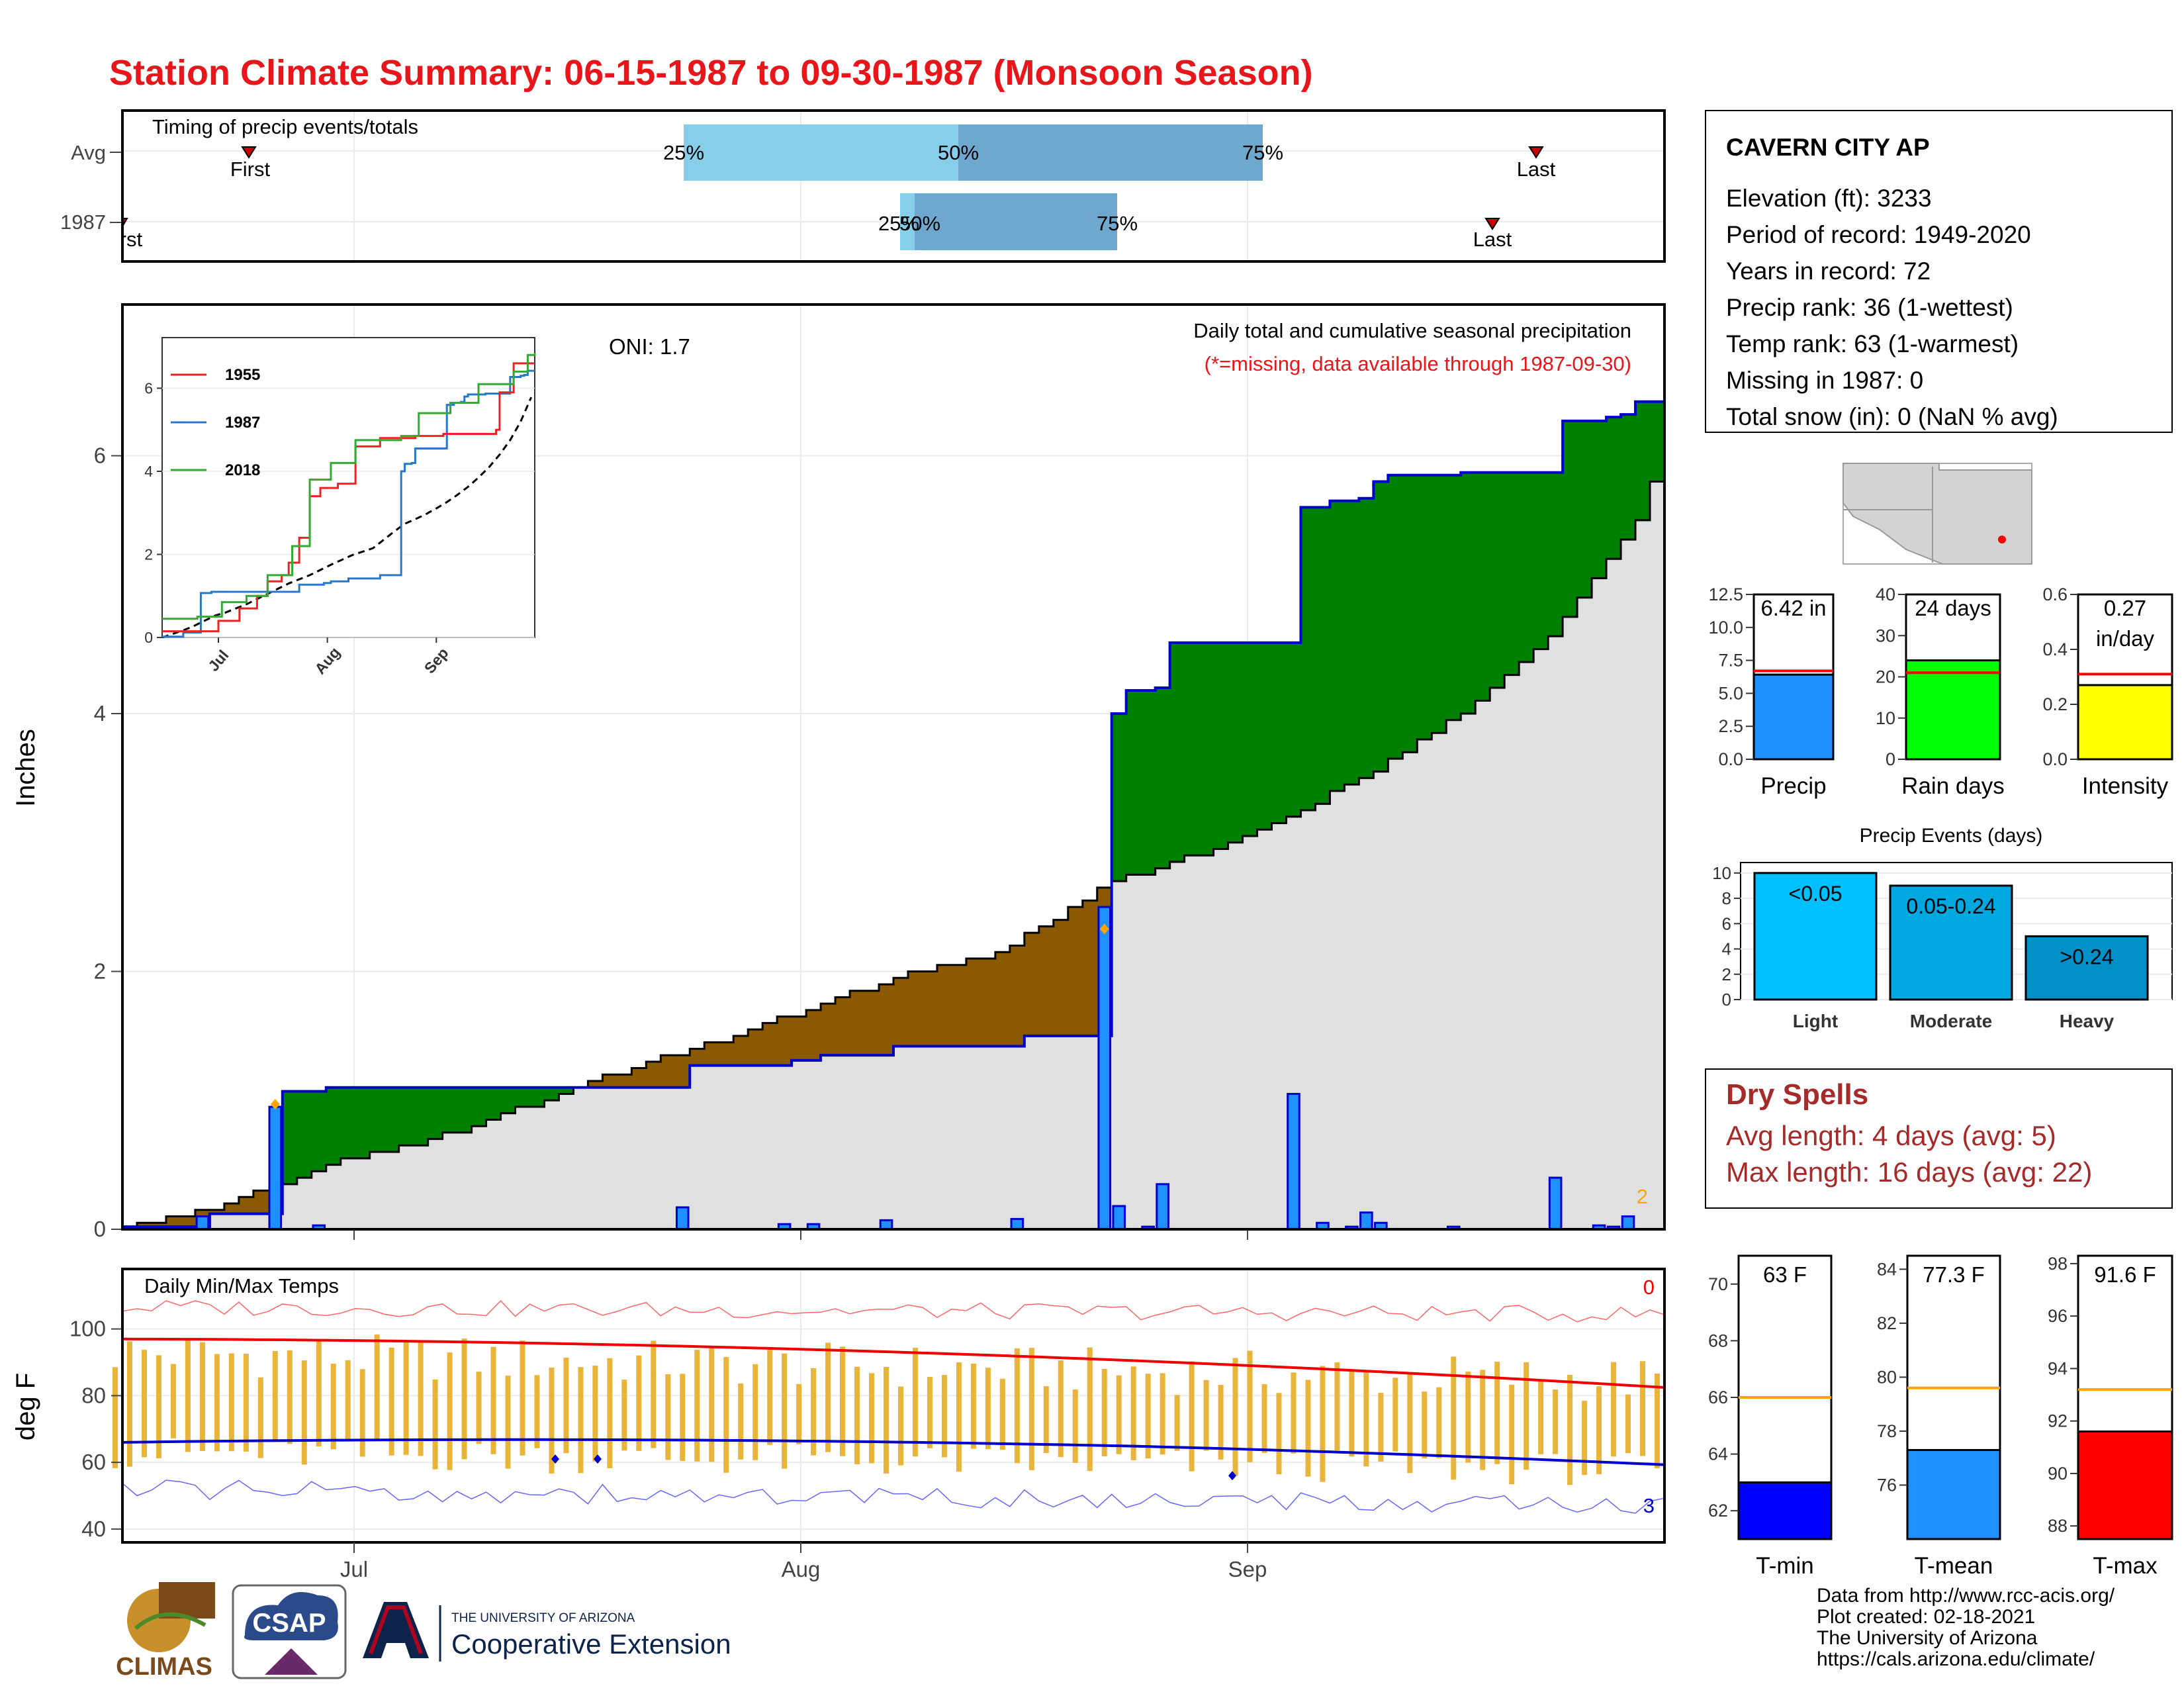 The width and height of the screenshot is (2184, 1688). What do you see at coordinates (1816, 894) in the screenshot?
I see `precip-events-bar-label: <0.05` at bounding box center [1816, 894].